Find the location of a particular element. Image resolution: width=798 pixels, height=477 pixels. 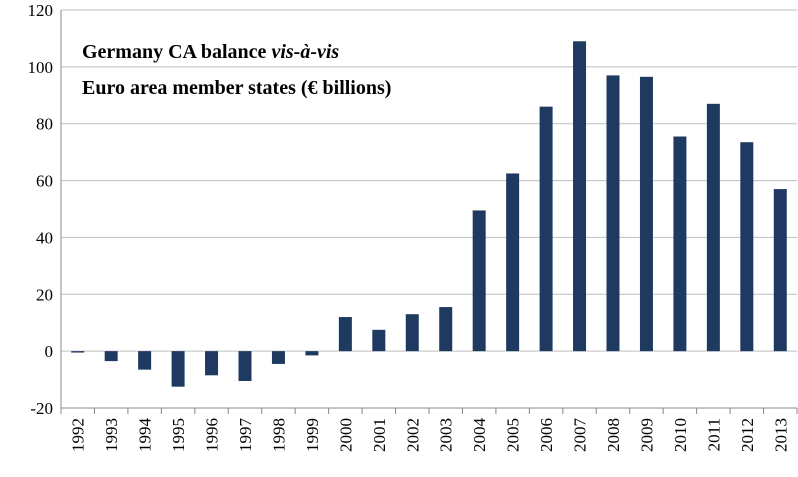

x-tick-label: 1993 is located at coordinates (111, 435).